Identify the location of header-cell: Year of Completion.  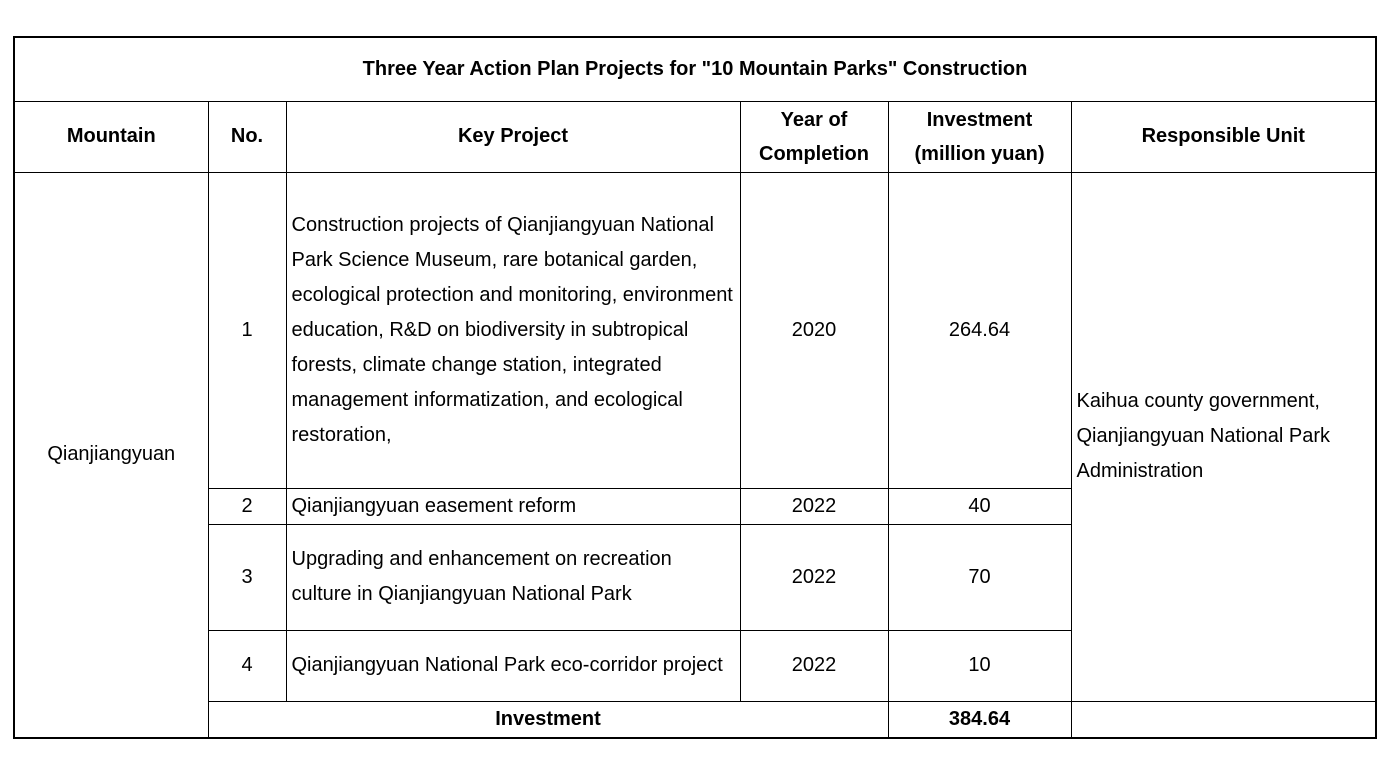
(814, 136).